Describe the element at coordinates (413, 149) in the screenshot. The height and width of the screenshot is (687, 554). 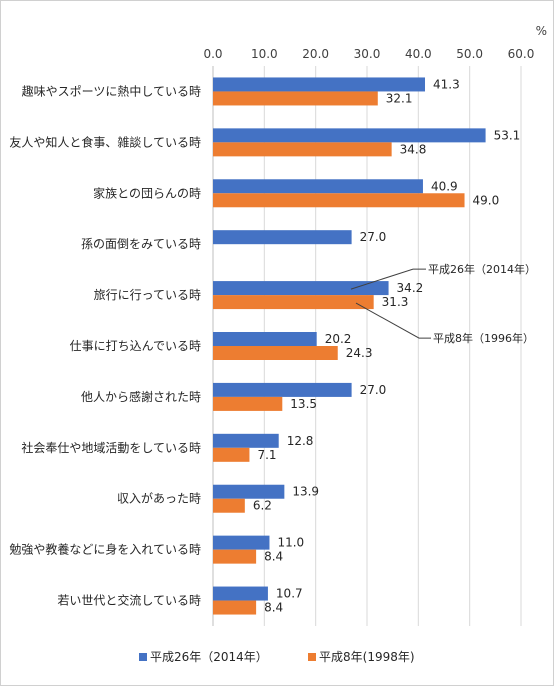
I see `data-label: 34.8` at that location.